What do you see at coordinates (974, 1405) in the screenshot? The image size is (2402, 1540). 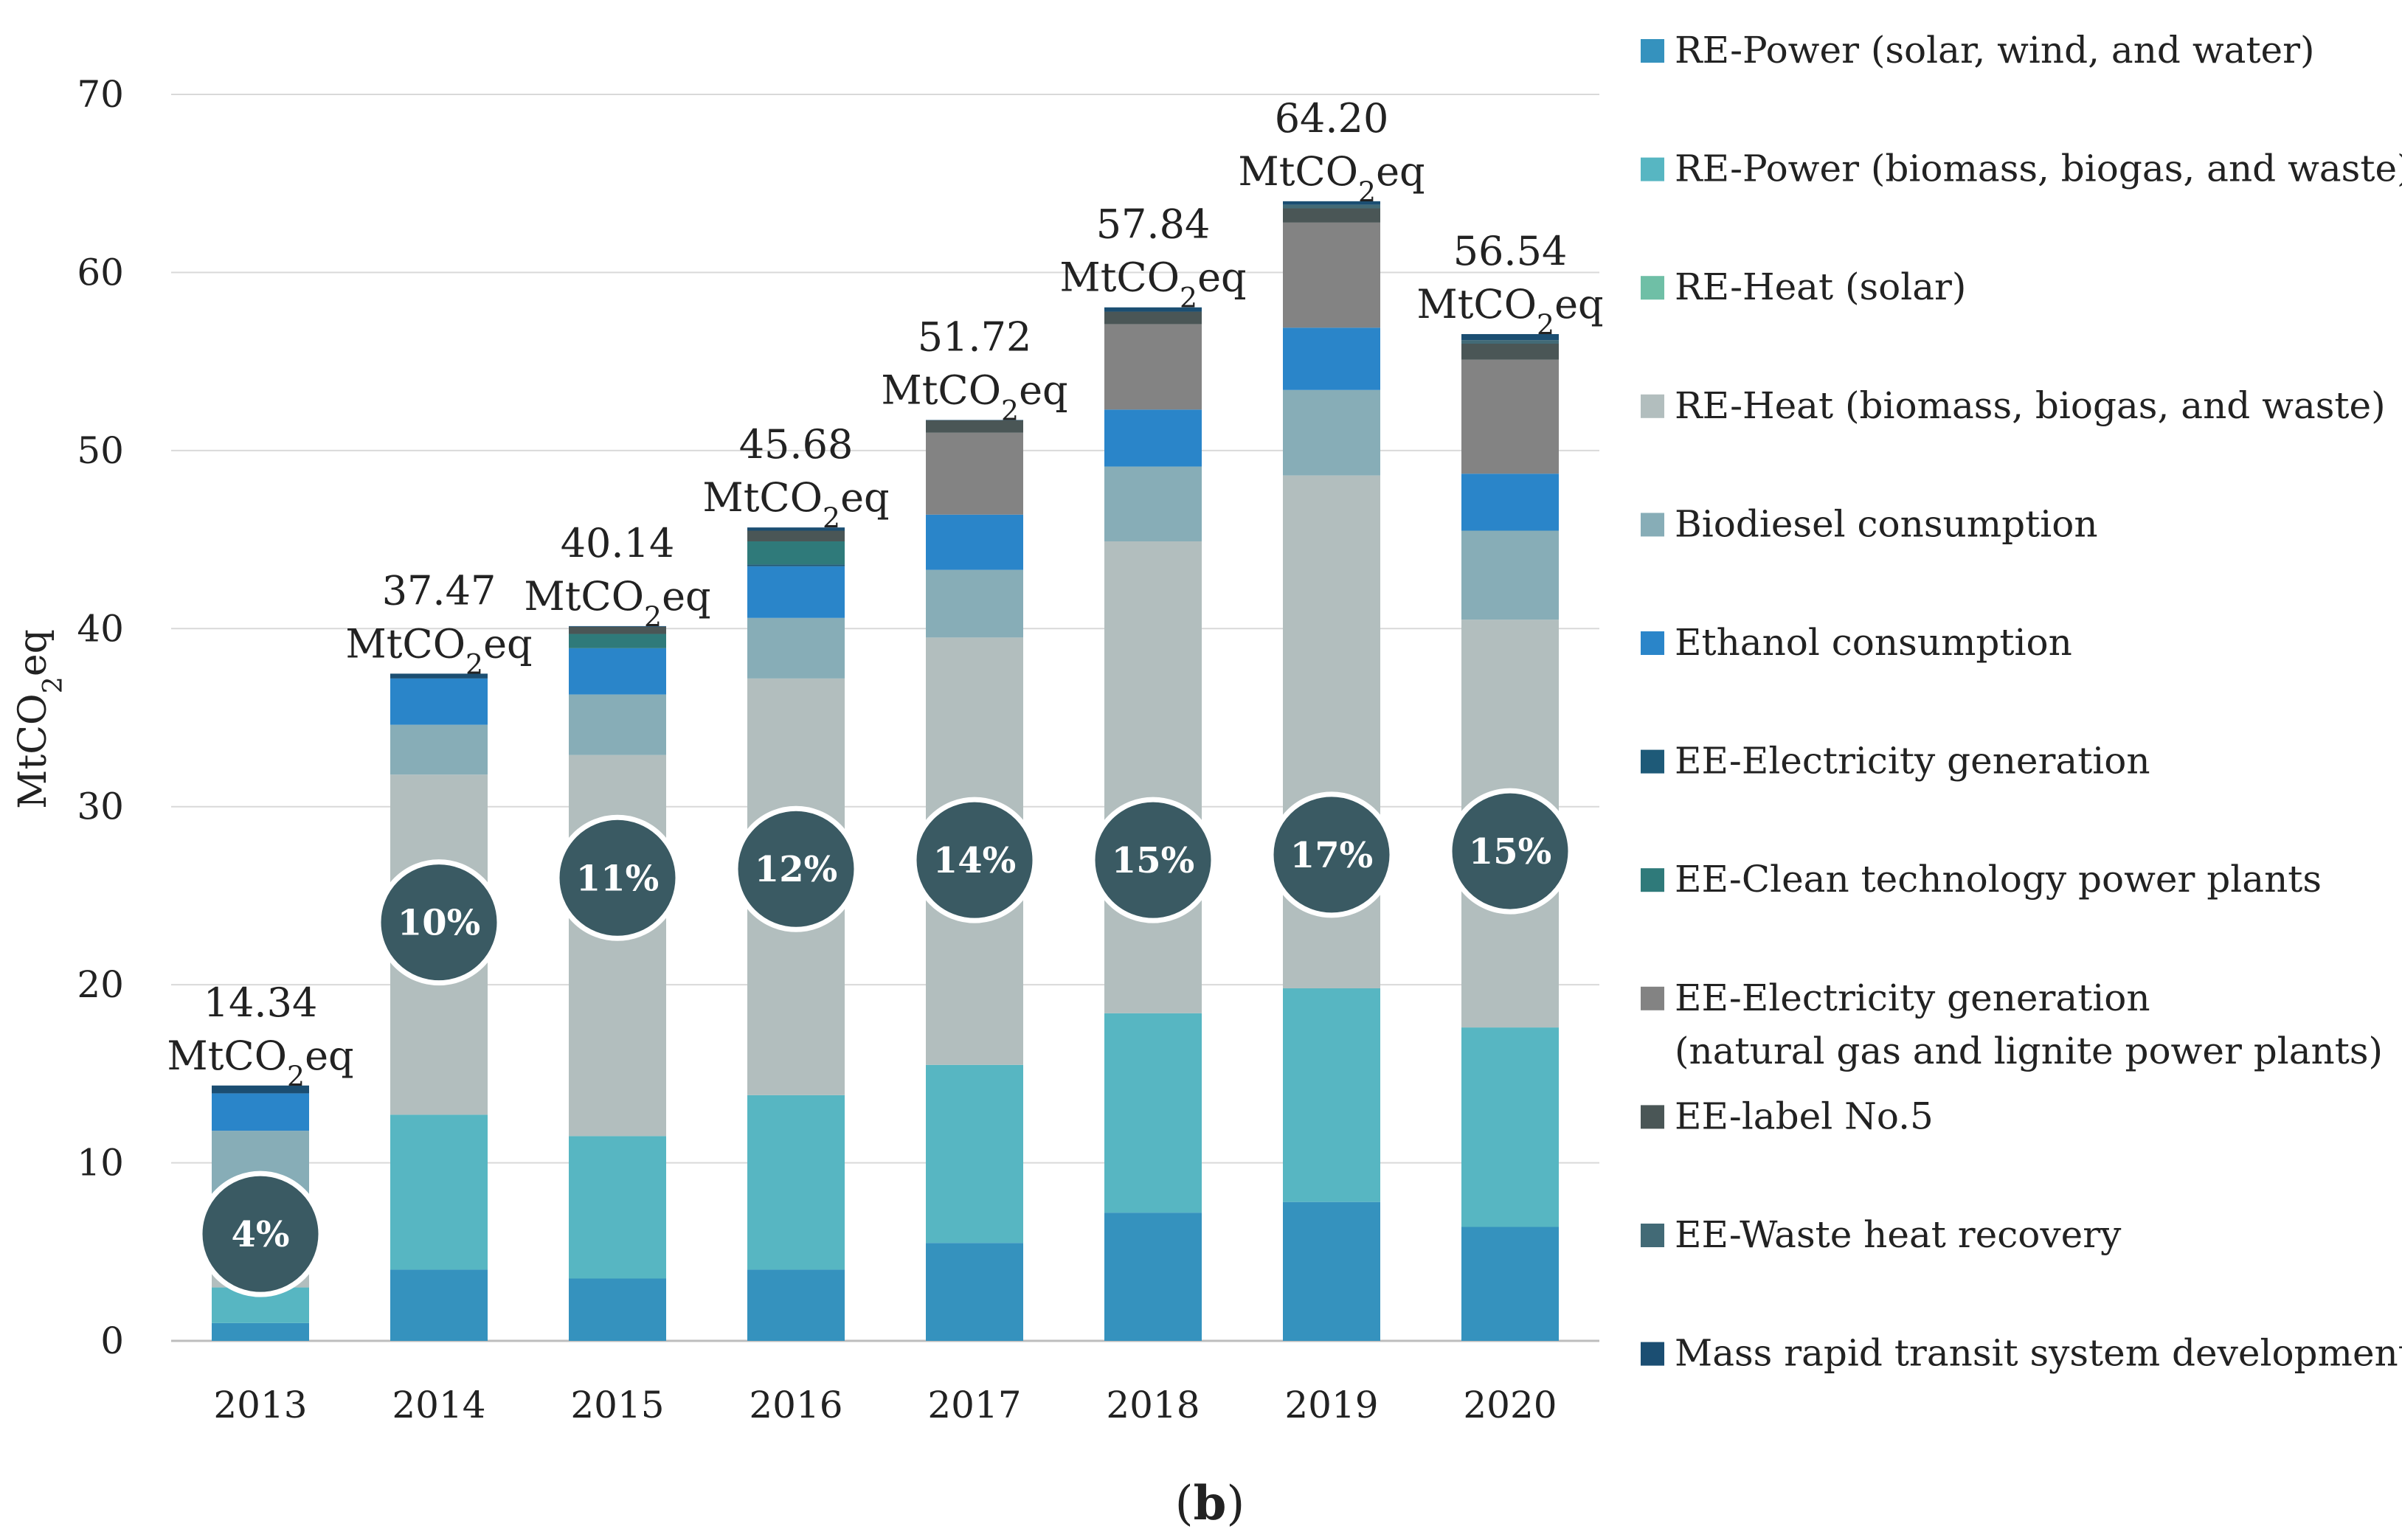 I see `x-tick-label: 2017` at bounding box center [974, 1405].